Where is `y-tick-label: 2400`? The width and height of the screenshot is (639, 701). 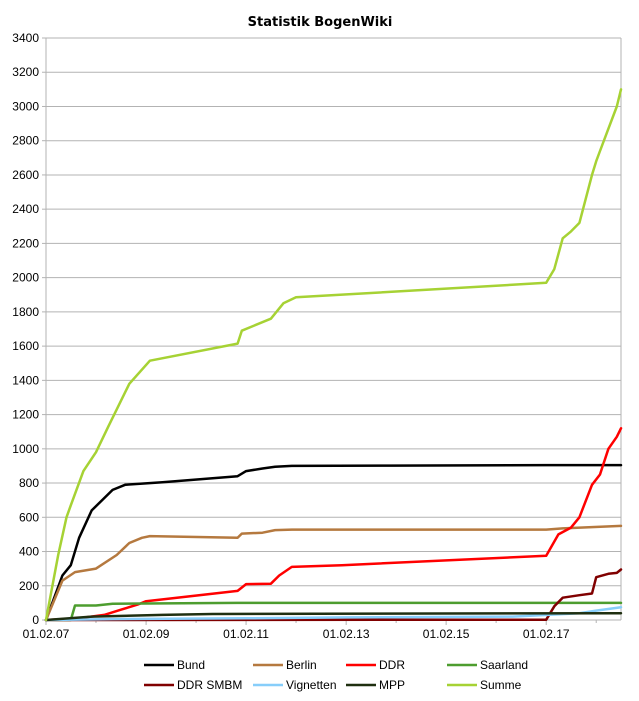
y-tick-label: 2400 is located at coordinates (25, 209).